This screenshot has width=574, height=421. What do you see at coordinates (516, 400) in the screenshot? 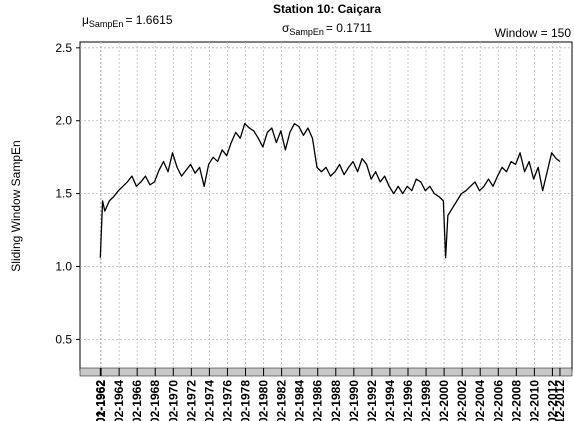
I see `x-tick-label: 02-2008` at bounding box center [516, 400].